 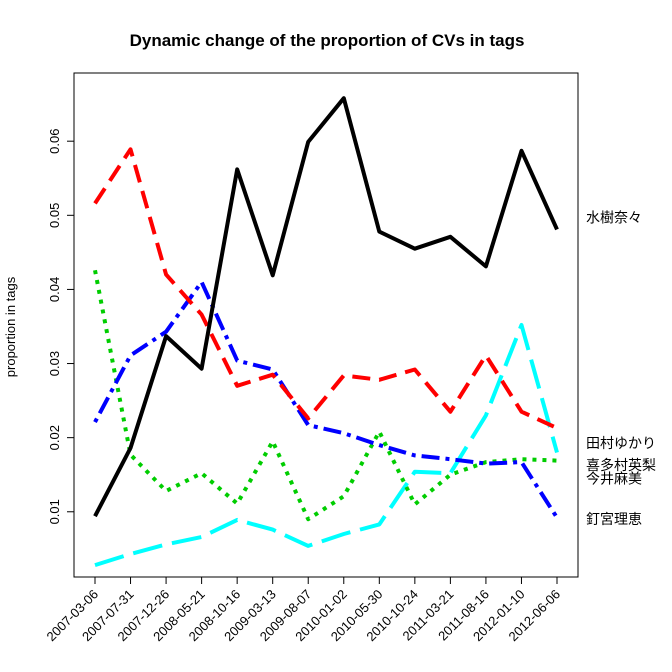 What do you see at coordinates (54, 511) in the screenshot?
I see `y-tick-label: 0.01` at bounding box center [54, 511].